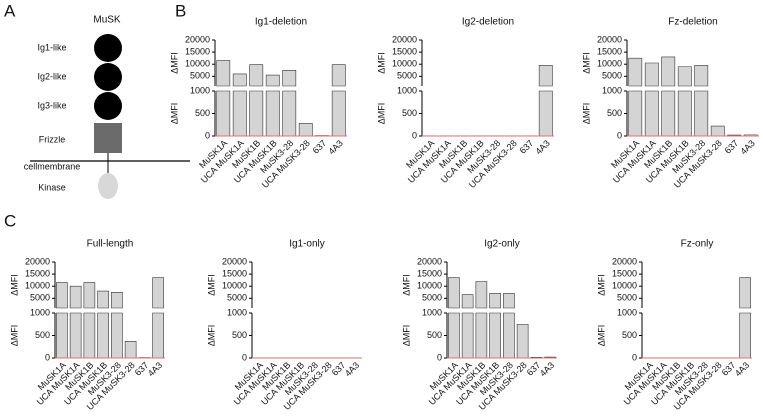 The image size is (763, 418). What do you see at coordinates (51, 47) in the screenshot?
I see `domain-label: Ig1-like` at bounding box center [51, 47].